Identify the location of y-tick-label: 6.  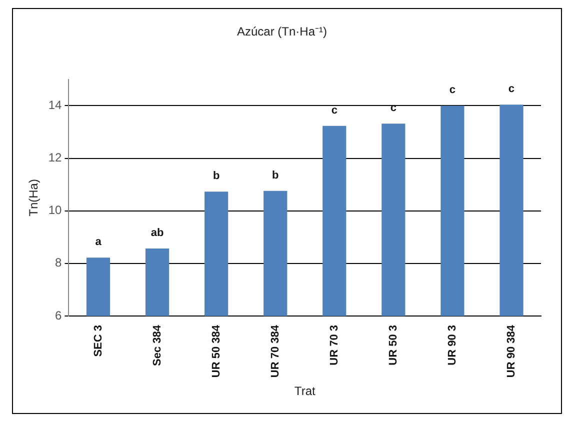
(58, 315).